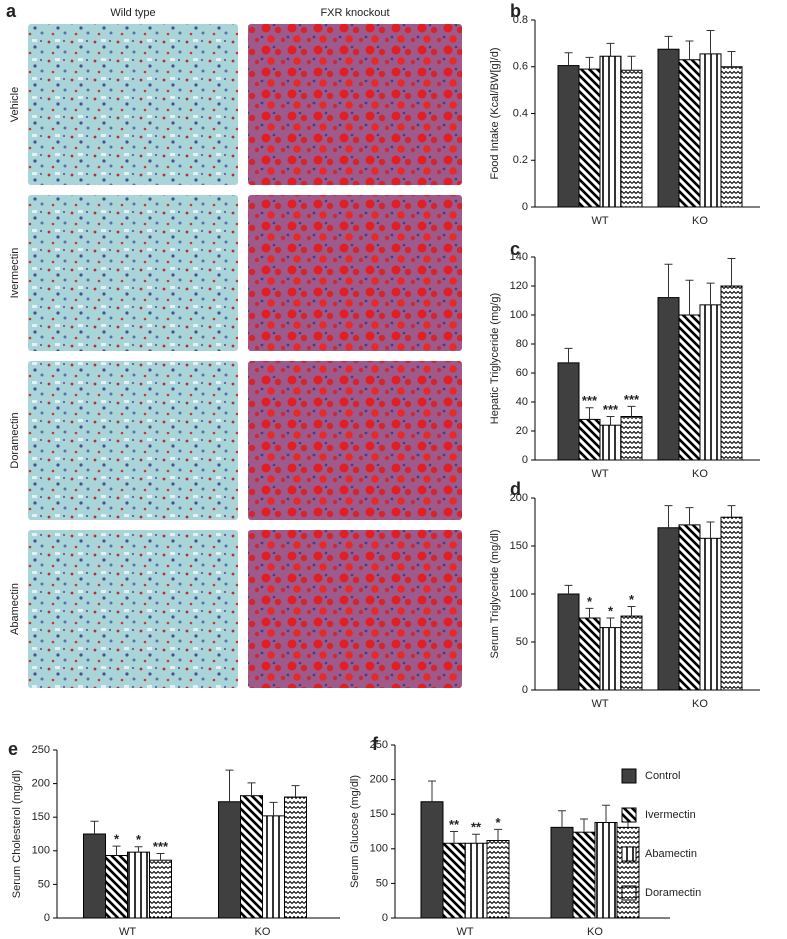 The height and width of the screenshot is (939, 787). What do you see at coordinates (41, 750) in the screenshot?
I see `y-tick-label: 250` at bounding box center [41, 750].